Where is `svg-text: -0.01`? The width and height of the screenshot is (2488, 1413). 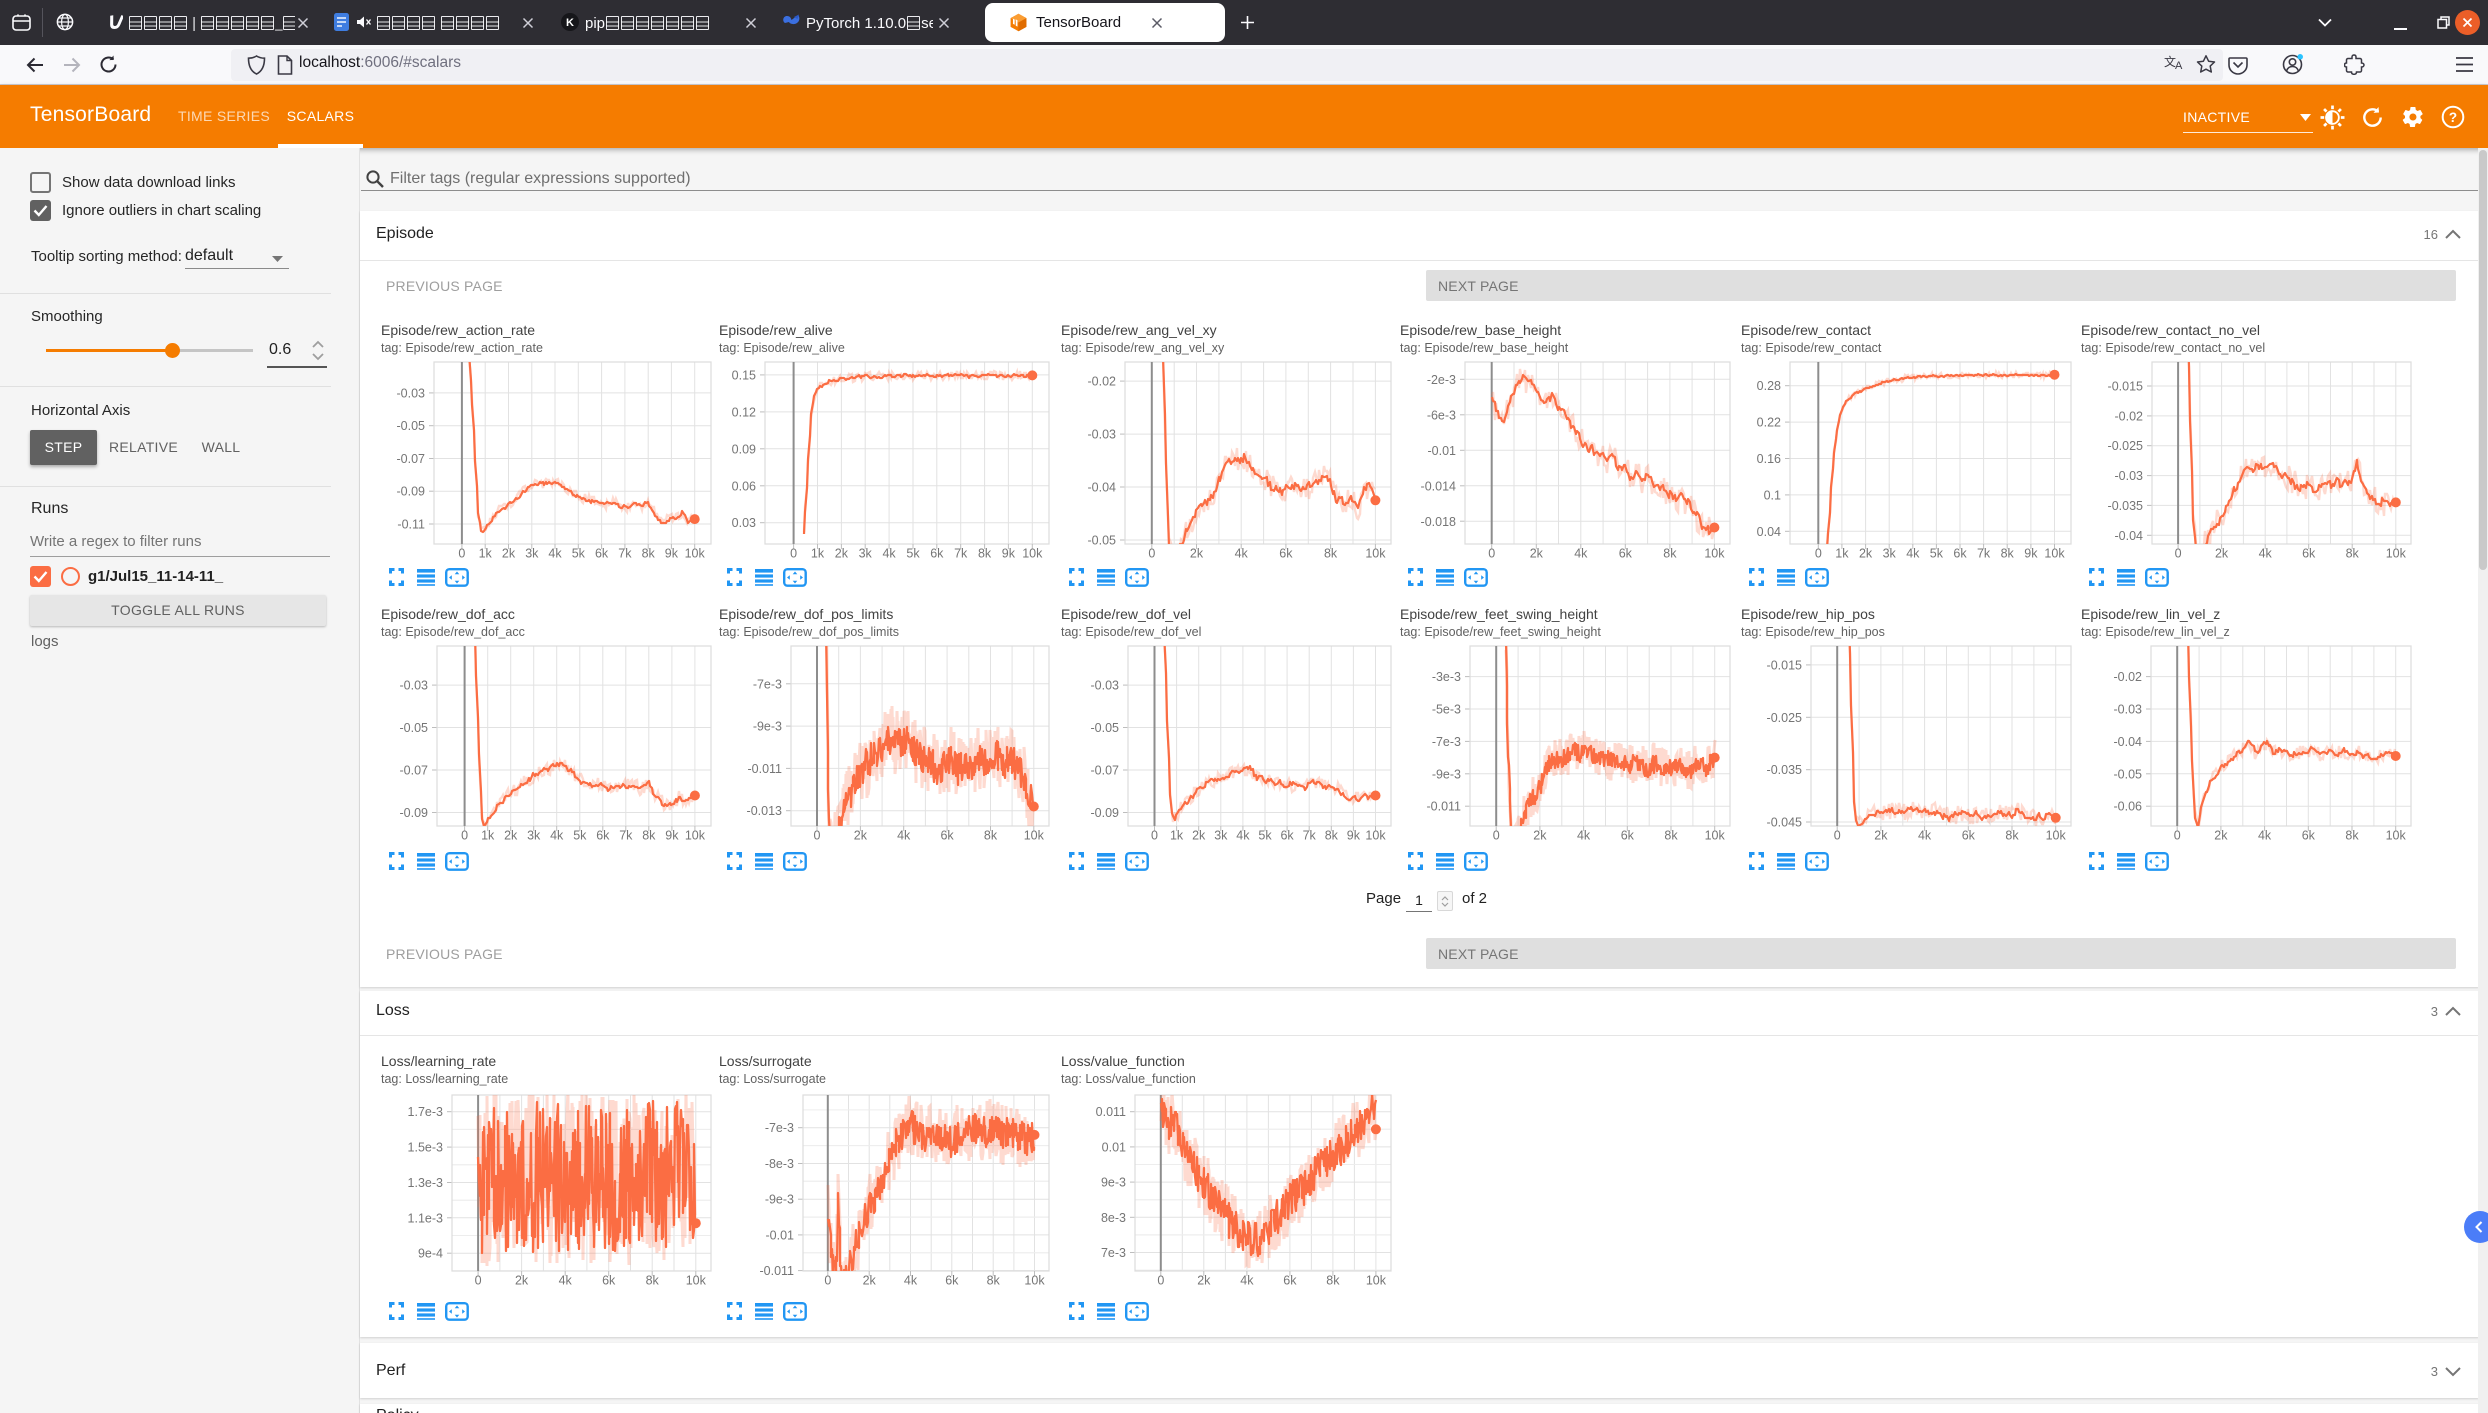 svg-text: -0.01 is located at coordinates (1442, 451).